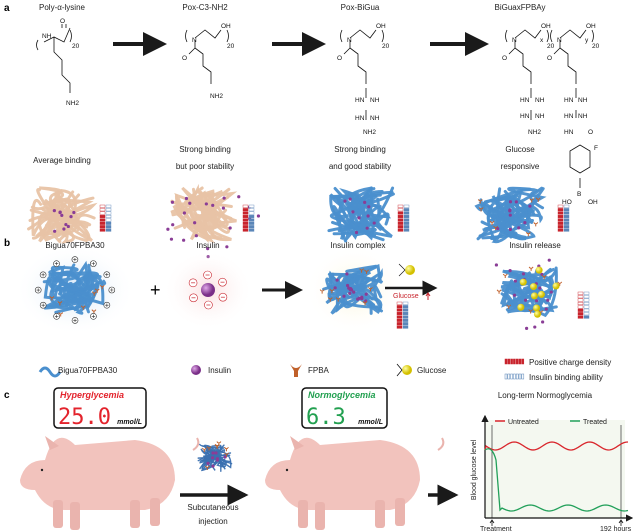  What do you see at coordinates (587, 40) in the screenshot?
I see `chem-label: y` at bounding box center [587, 40].